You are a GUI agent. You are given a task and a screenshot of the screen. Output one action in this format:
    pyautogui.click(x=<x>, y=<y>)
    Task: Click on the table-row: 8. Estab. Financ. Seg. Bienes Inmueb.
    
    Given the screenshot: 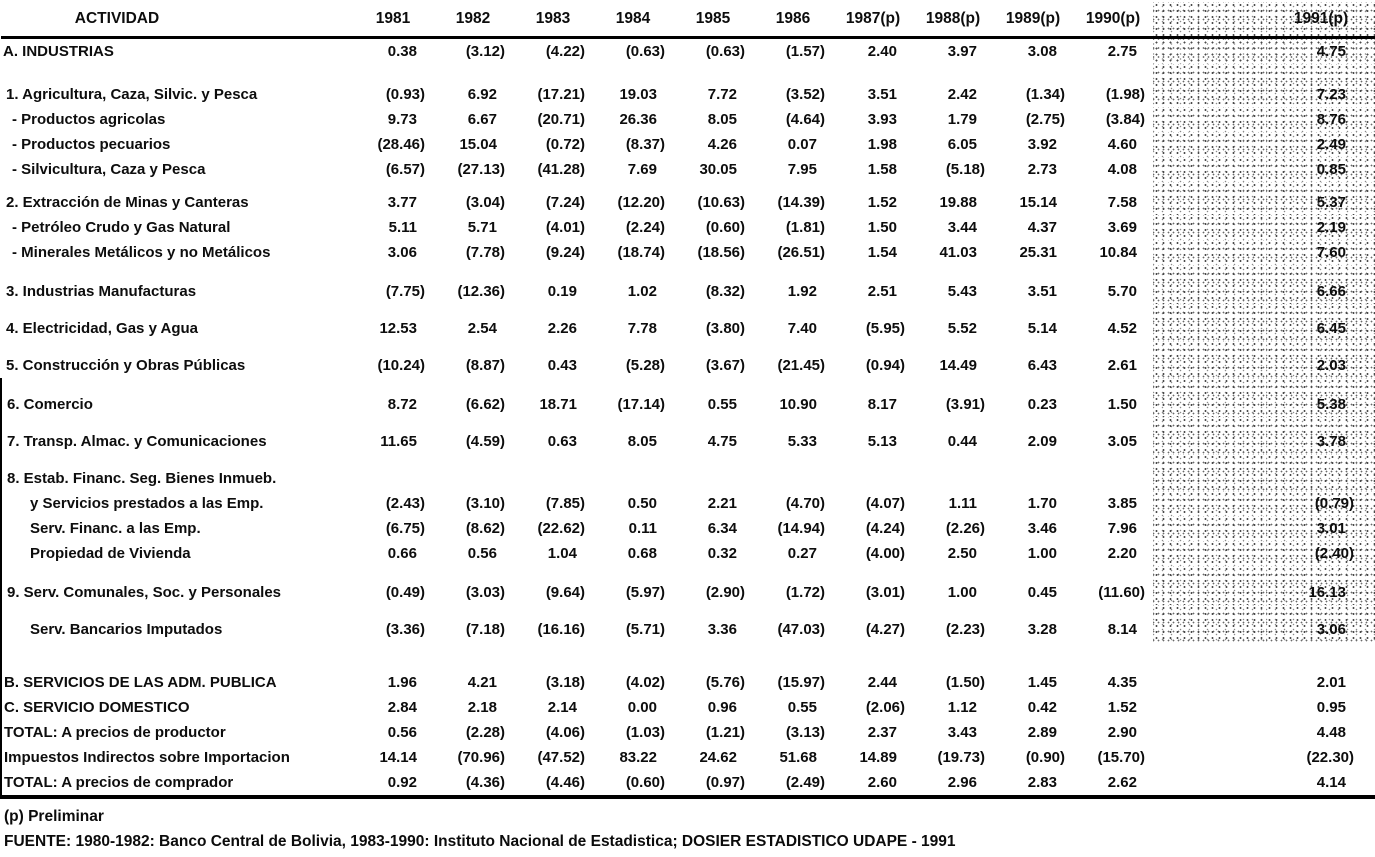 What is the action you would take?
    pyautogui.click(x=687, y=472)
    